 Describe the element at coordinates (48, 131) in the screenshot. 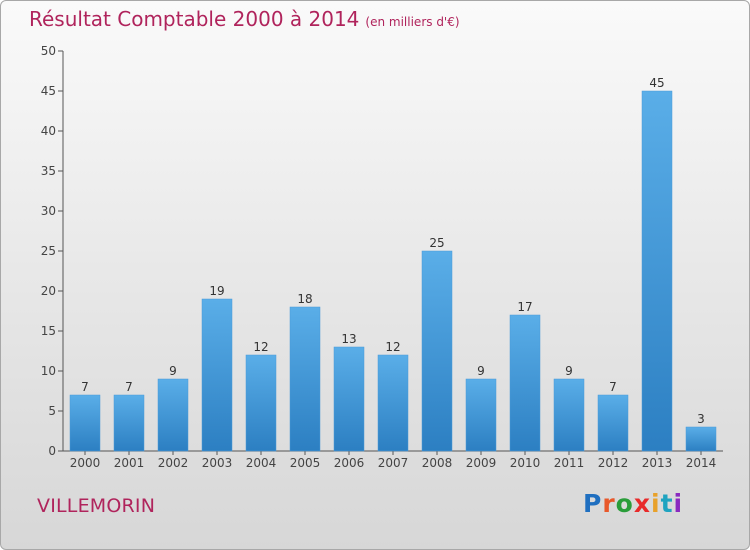

I see `y-tick-label: 40` at that location.